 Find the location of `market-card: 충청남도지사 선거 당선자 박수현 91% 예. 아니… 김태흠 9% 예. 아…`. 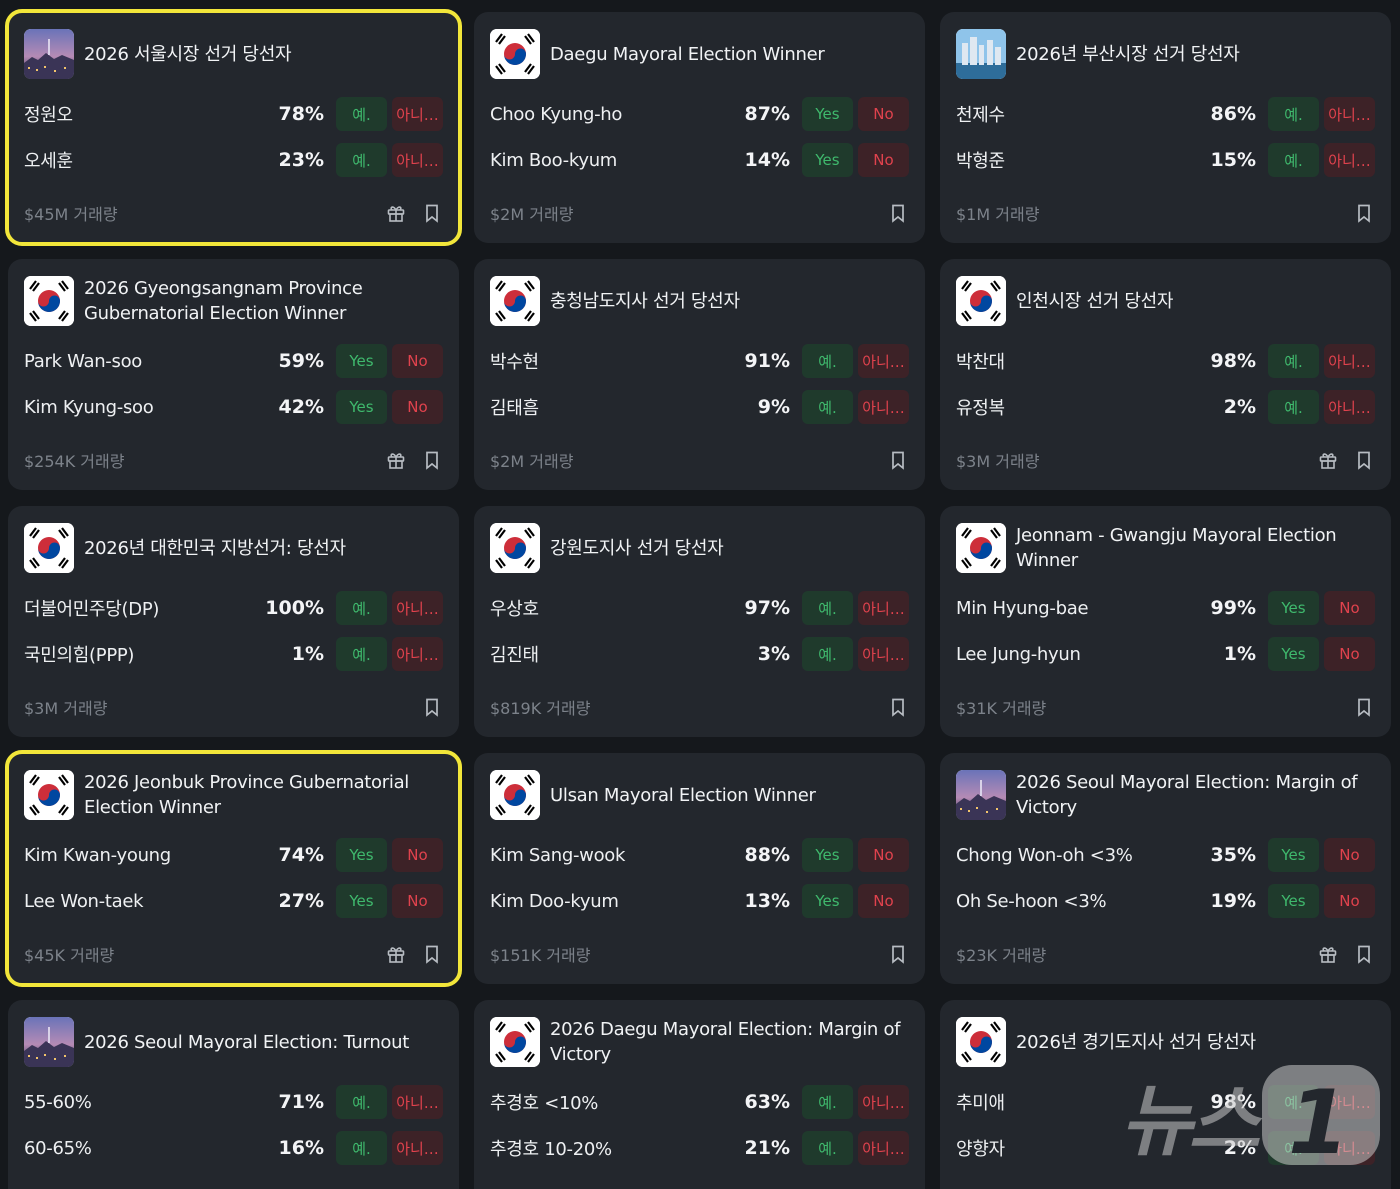

market-card: 충청남도지사 선거 당선자 박수현 91% 예. 아니… 김태흠 9% 예. 아… is located at coordinates (699, 374).